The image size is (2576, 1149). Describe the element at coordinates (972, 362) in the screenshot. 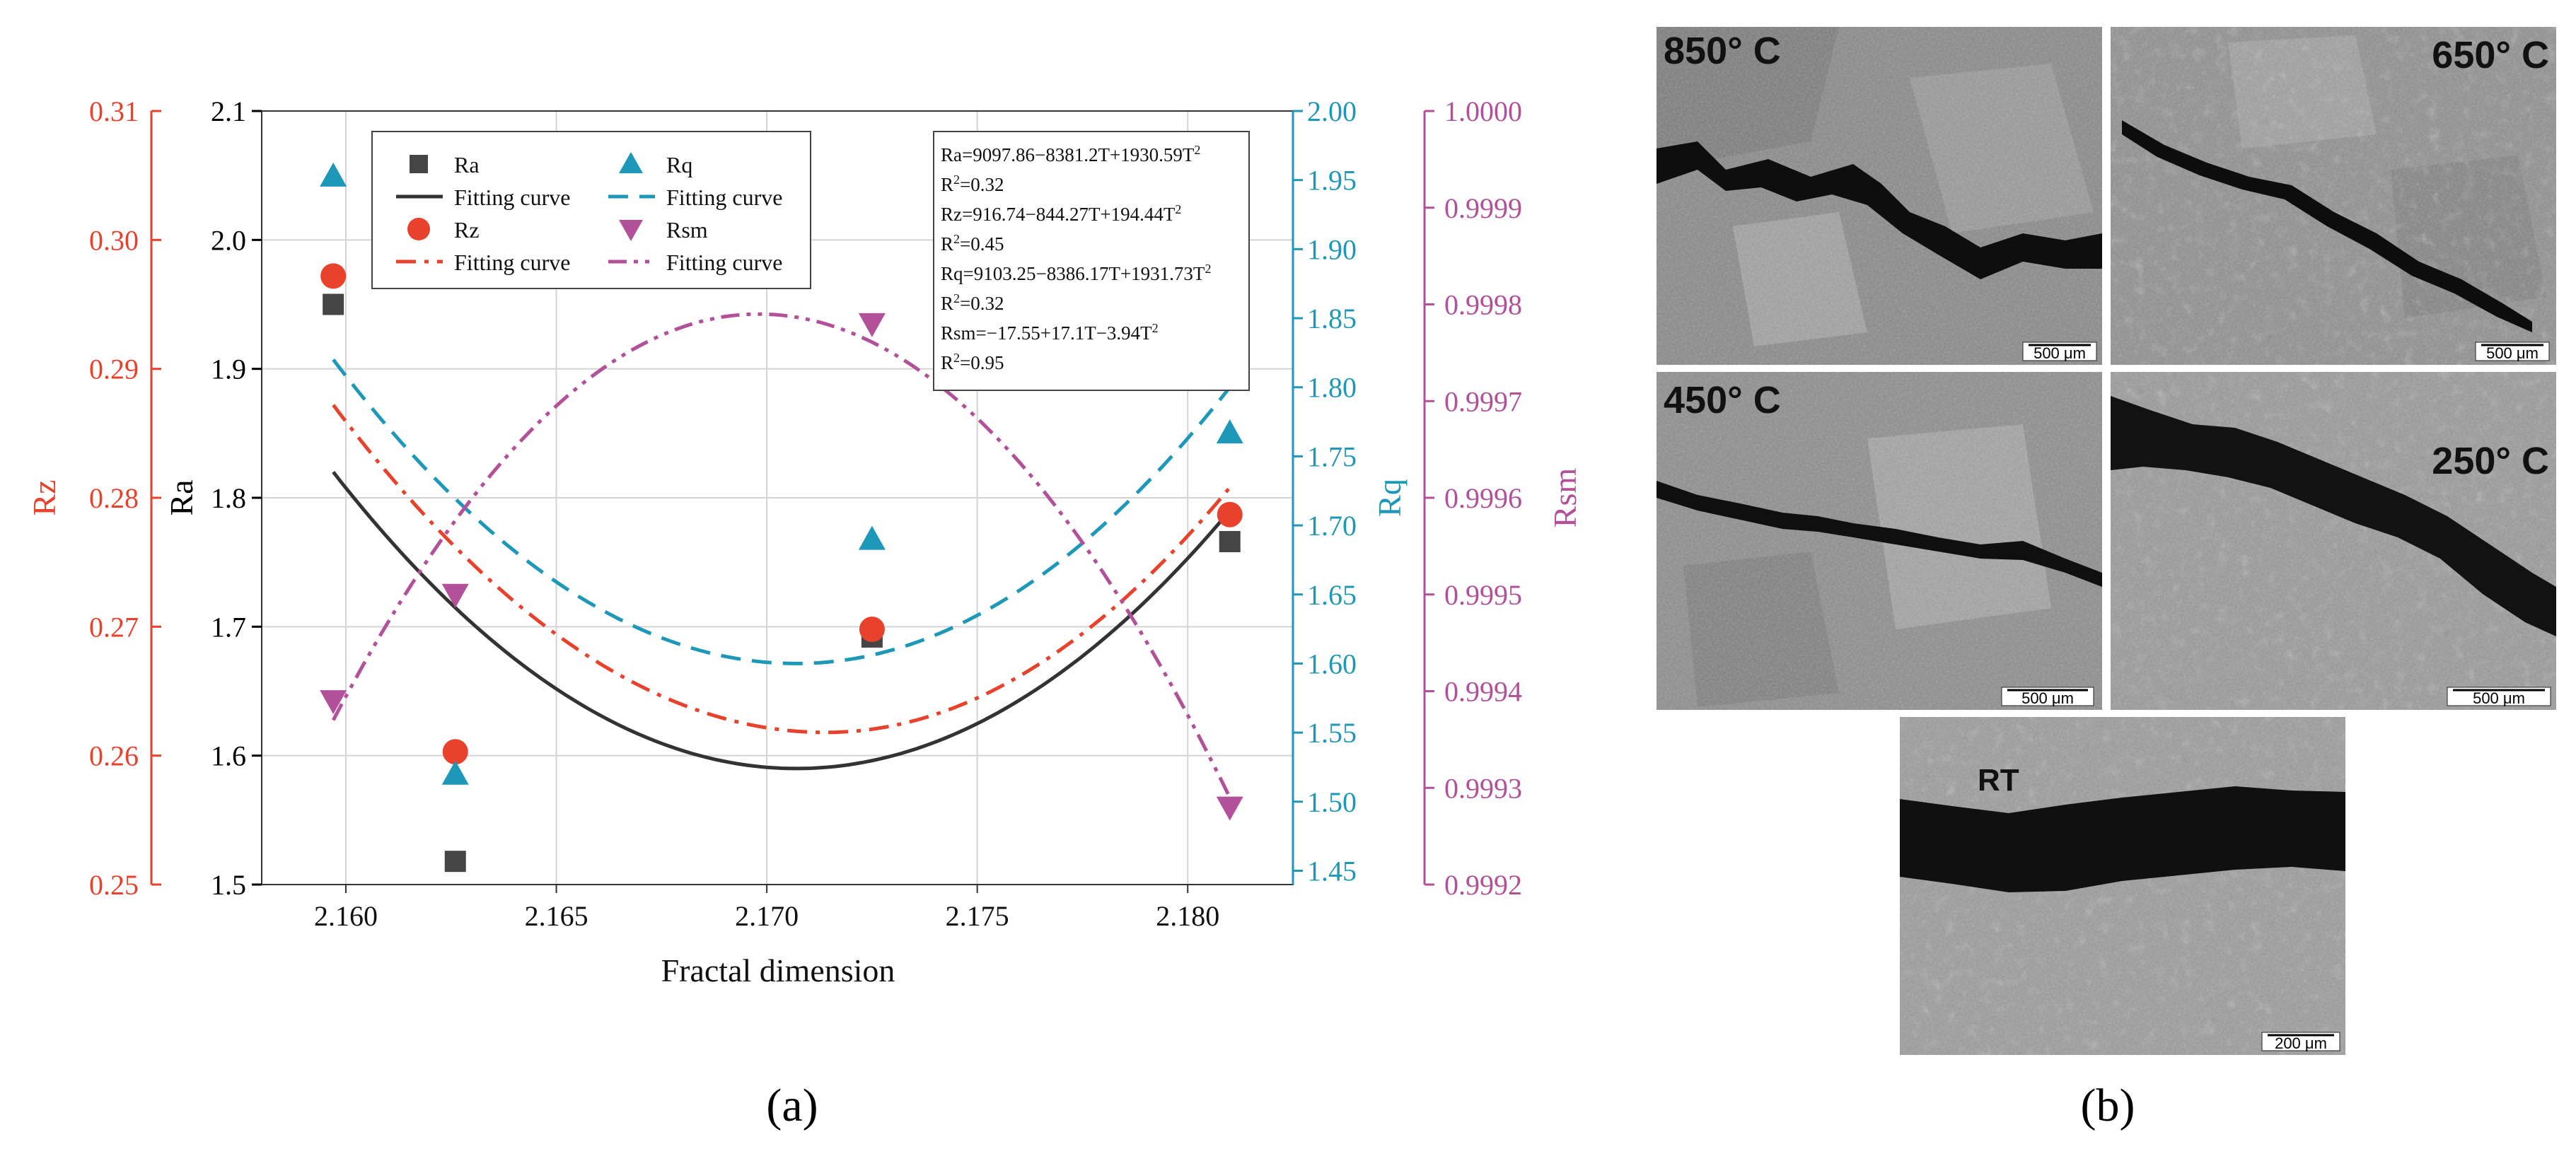

I see `equation-line: R2=0.95` at that location.